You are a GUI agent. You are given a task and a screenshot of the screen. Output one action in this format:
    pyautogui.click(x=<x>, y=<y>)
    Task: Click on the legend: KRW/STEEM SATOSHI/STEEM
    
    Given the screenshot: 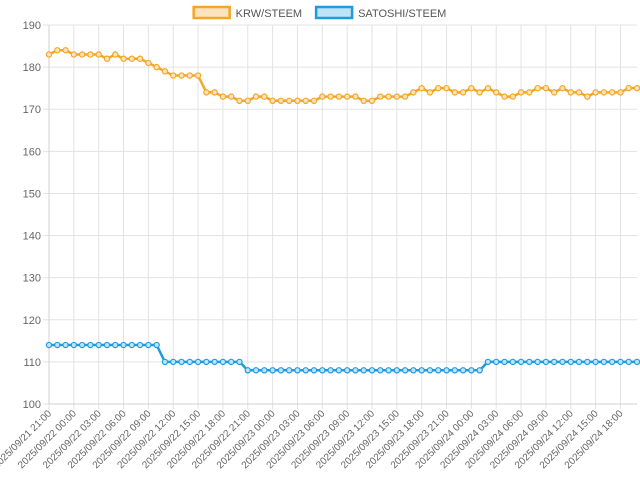 What is the action you would take?
    pyautogui.click(x=319, y=12)
    